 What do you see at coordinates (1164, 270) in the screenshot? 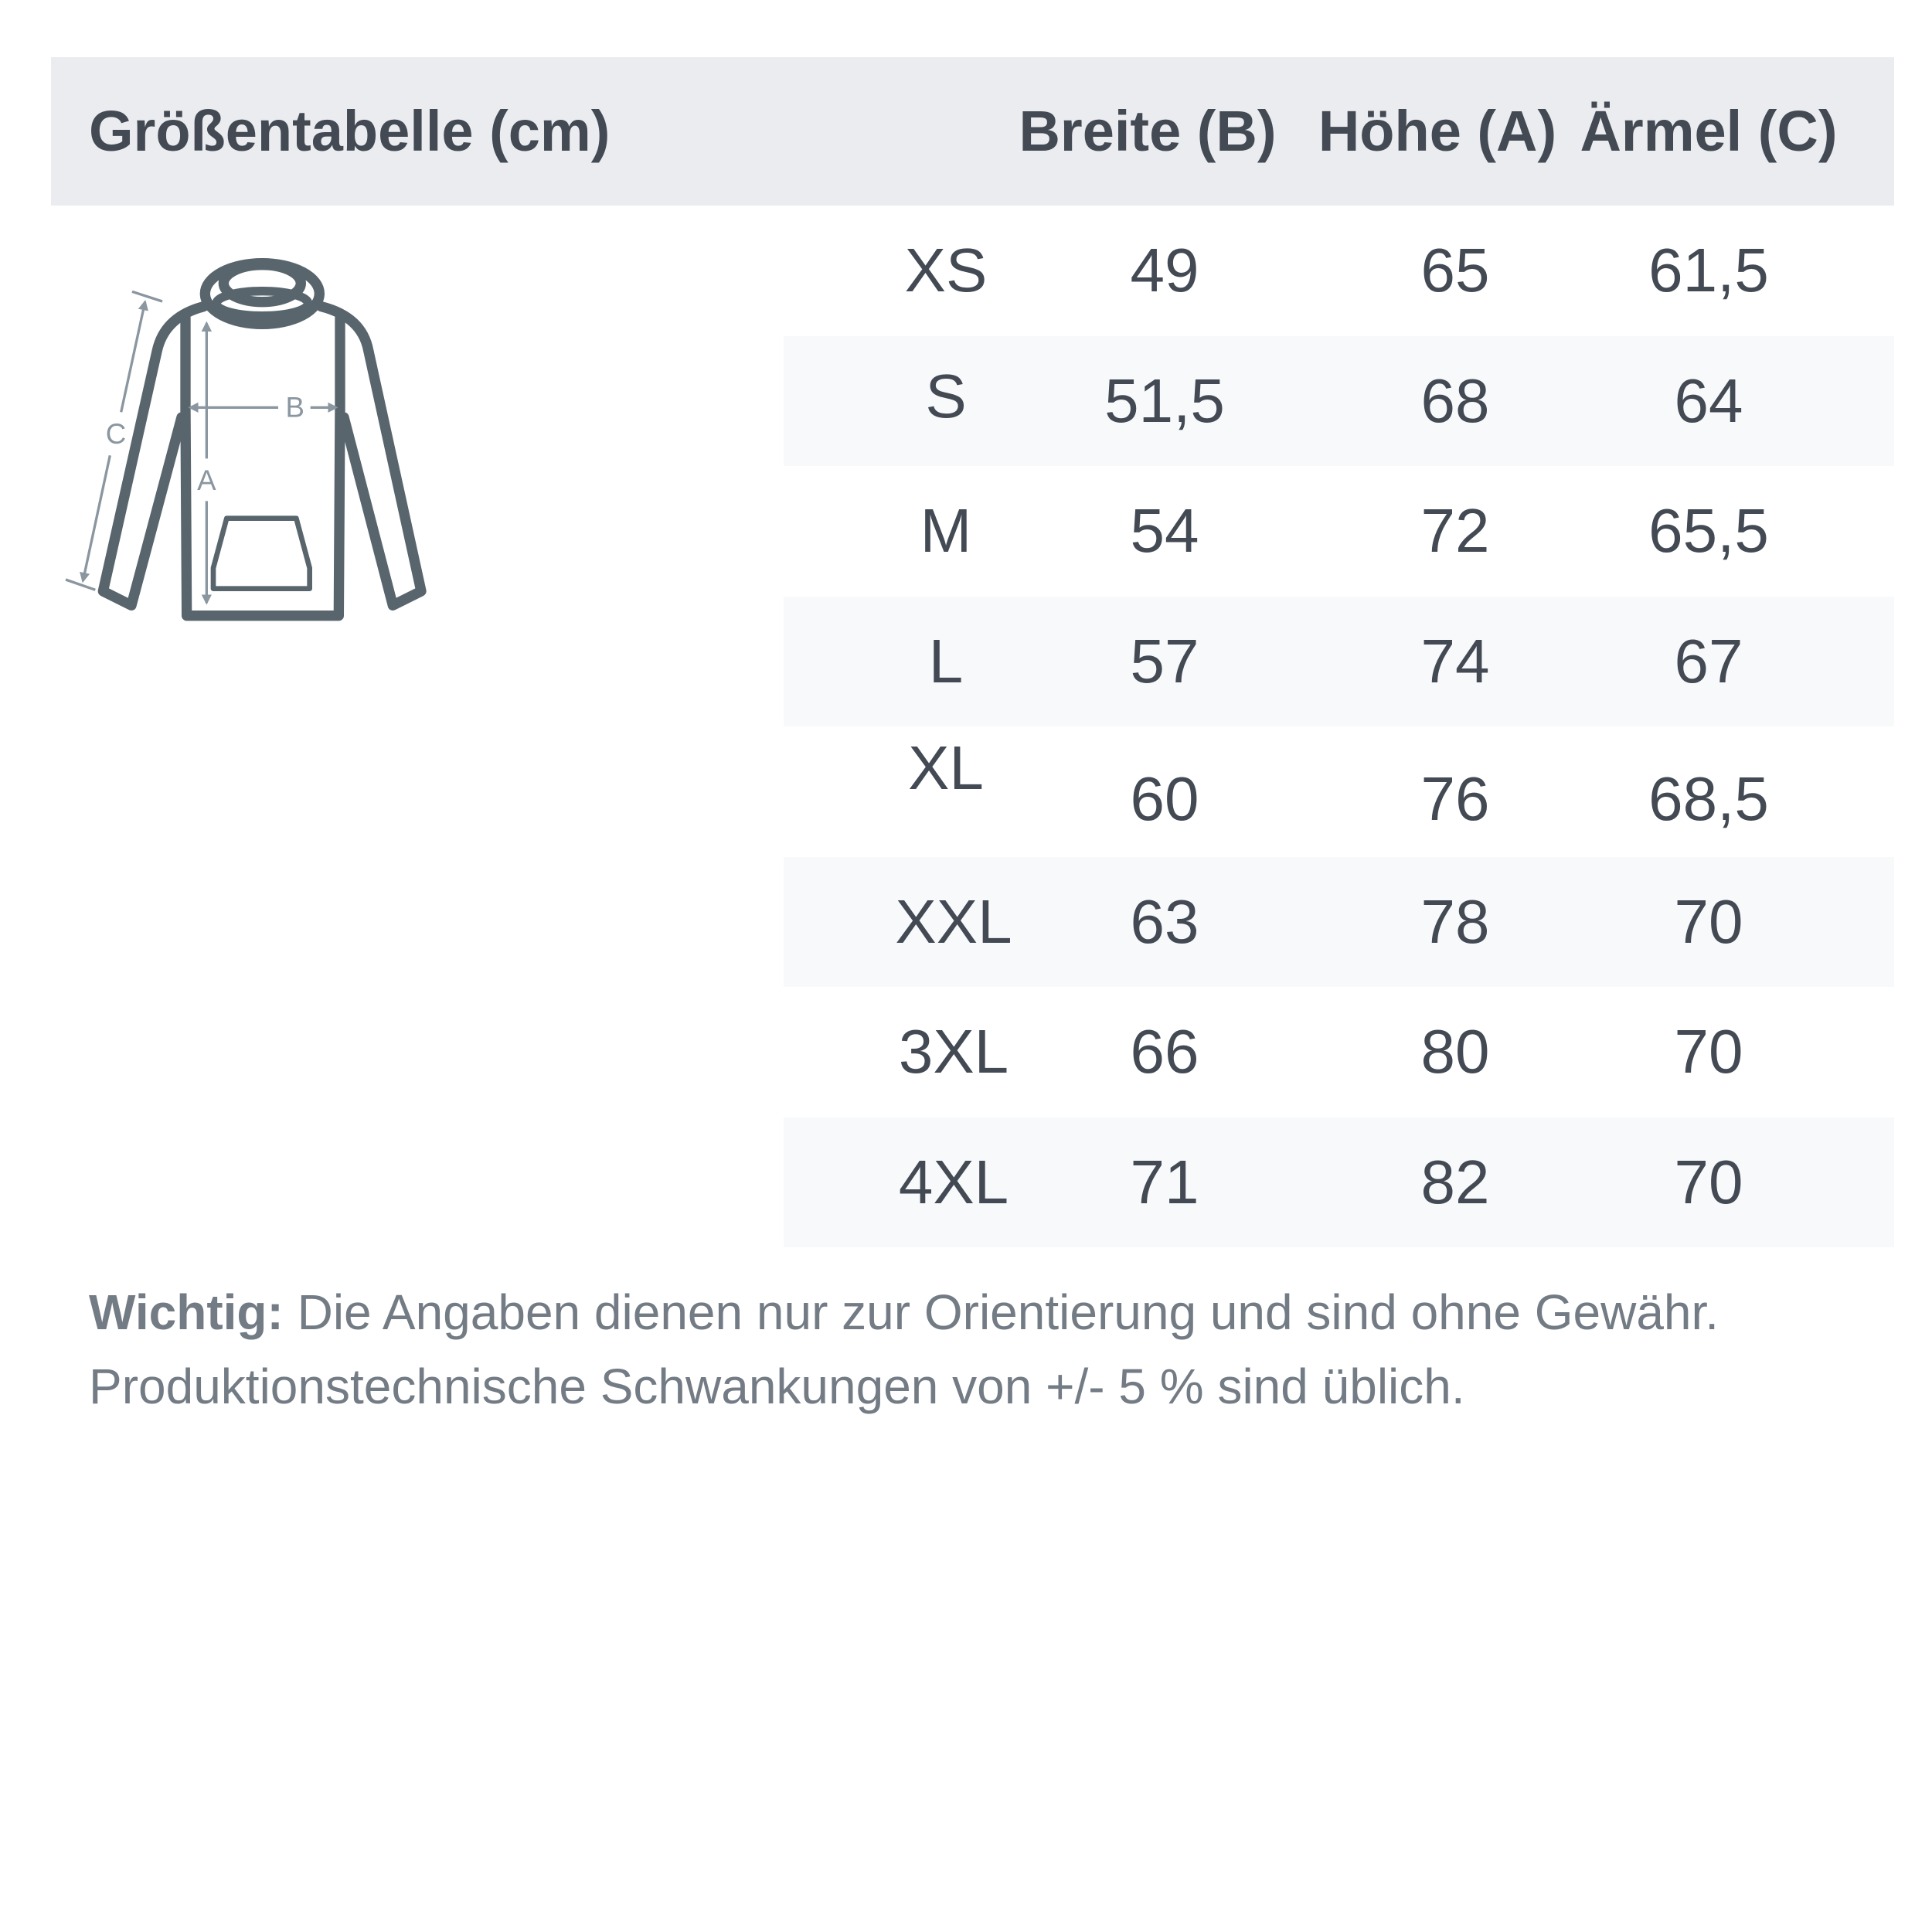
I see `breite-cell: 49` at bounding box center [1164, 270].